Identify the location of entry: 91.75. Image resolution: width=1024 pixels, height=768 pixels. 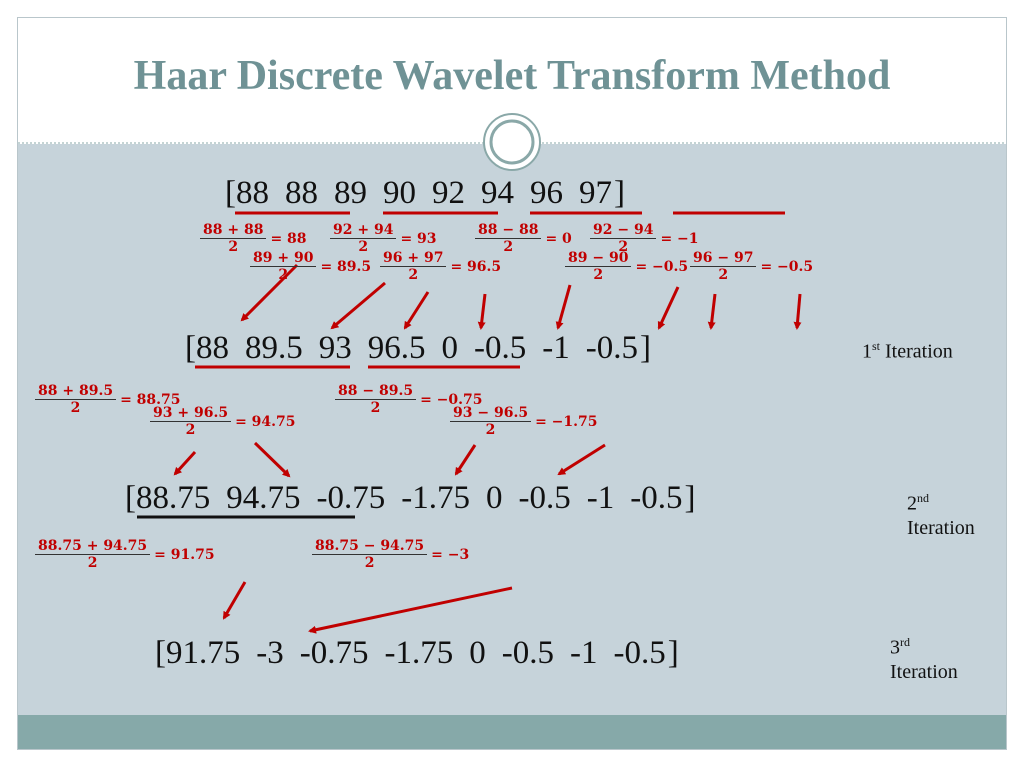
(203, 653).